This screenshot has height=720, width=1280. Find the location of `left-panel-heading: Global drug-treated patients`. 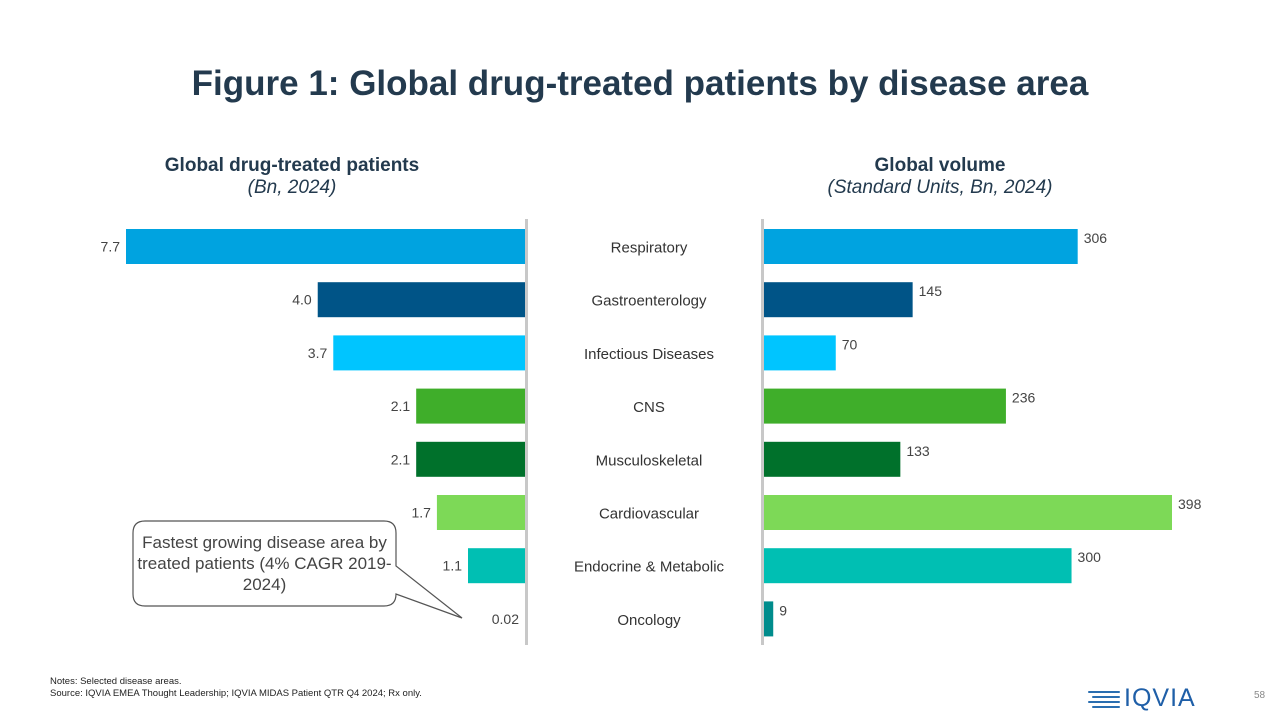

left-panel-heading: Global drug-treated patients is located at coordinates (292, 165).